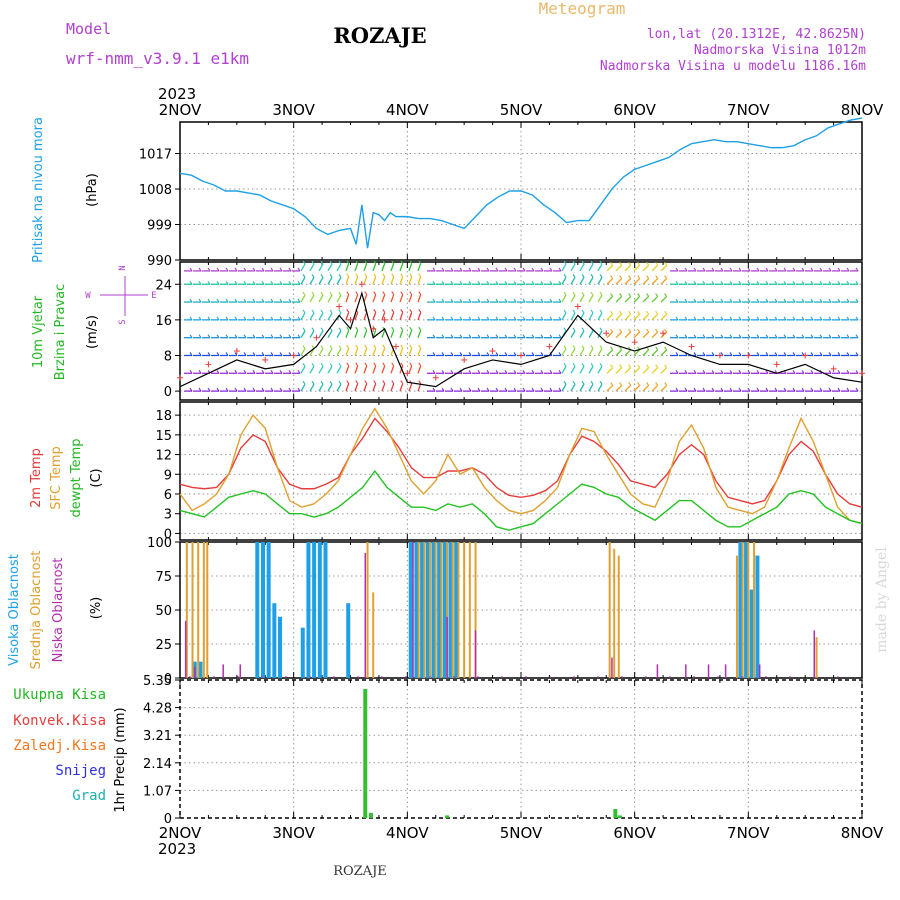 This screenshot has width=900, height=900. I want to click on wind-ytick-label: 16, so click(163, 321).